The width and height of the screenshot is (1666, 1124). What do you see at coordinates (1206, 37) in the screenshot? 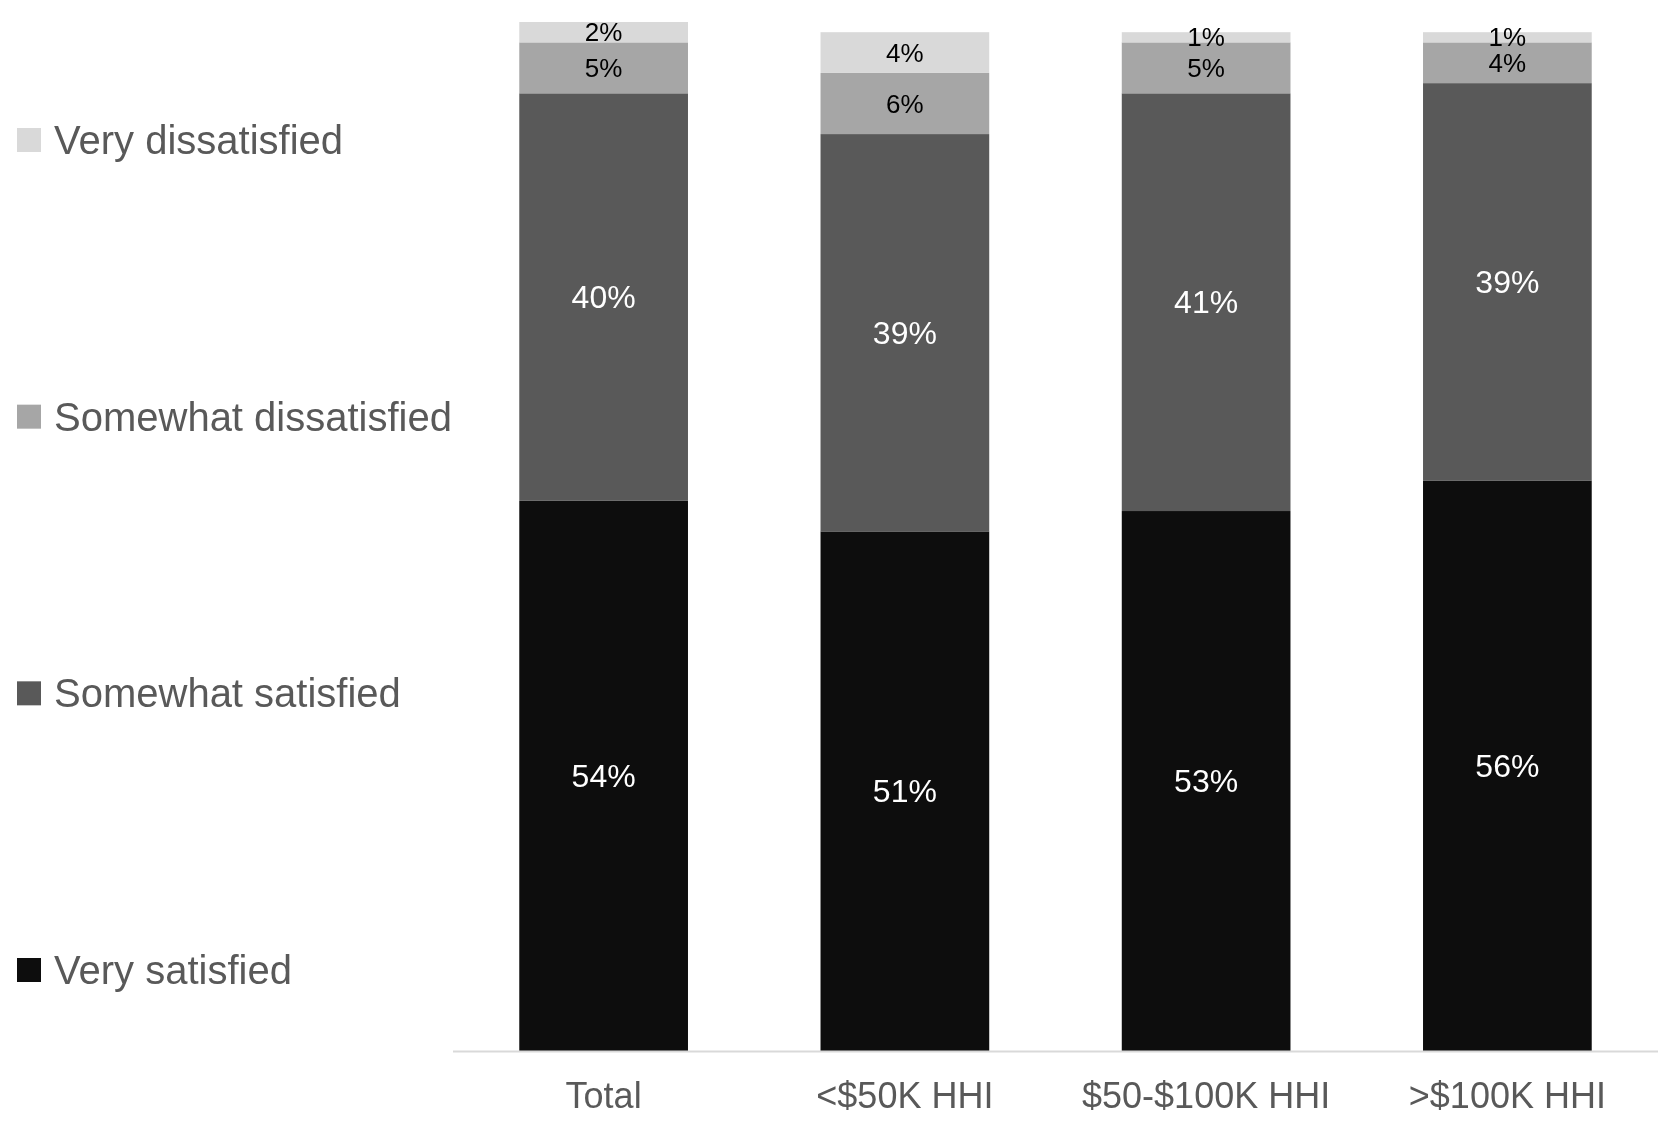
I see `data-label: 1%` at bounding box center [1206, 37].